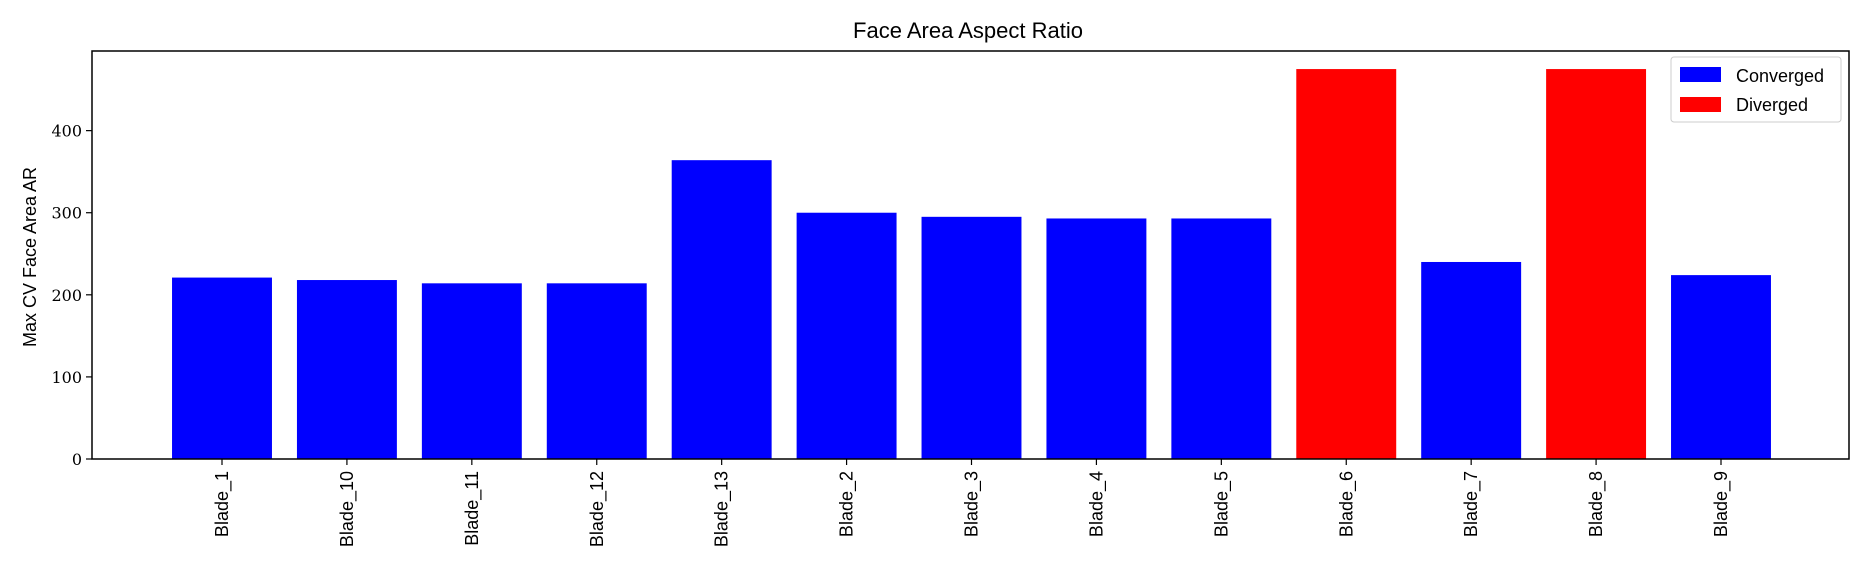  I want to click on y-axis-label: Max CV Face Area AR, so click(30, 257).